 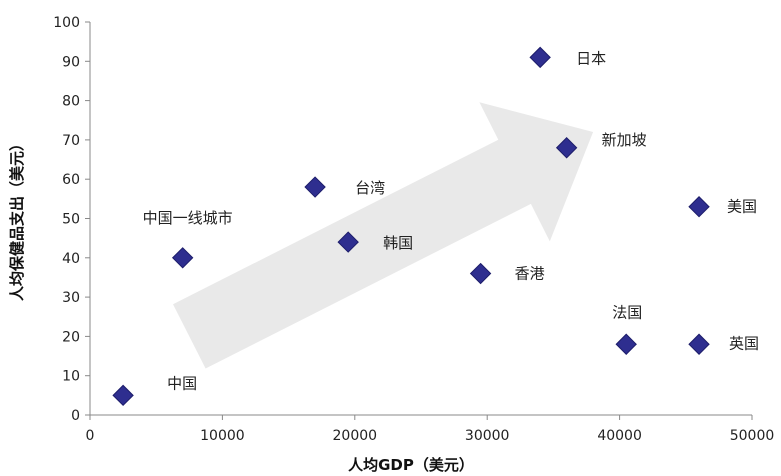 What do you see at coordinates (344, 187) in the screenshot?
I see `data-point: 台湾` at bounding box center [344, 187].